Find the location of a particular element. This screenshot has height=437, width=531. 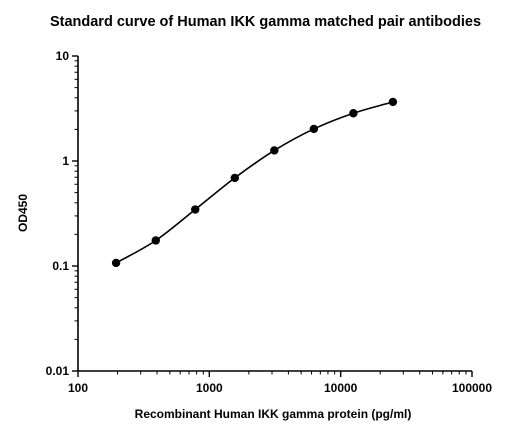

y-tick-label: 0.1 is located at coordinates (60, 266).